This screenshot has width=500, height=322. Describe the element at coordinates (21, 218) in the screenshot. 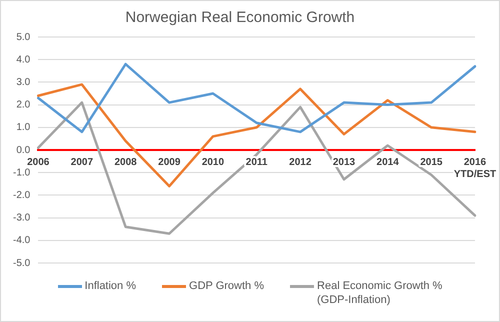

I see `y-tick-label: -3.0` at that location.